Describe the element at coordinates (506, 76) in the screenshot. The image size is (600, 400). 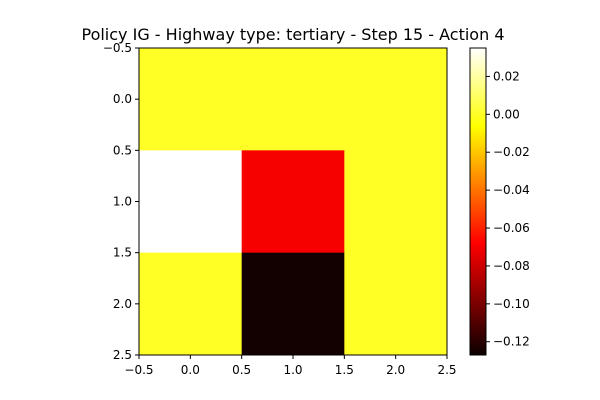
I see `colorbar-tick-label: 0.02` at that location.